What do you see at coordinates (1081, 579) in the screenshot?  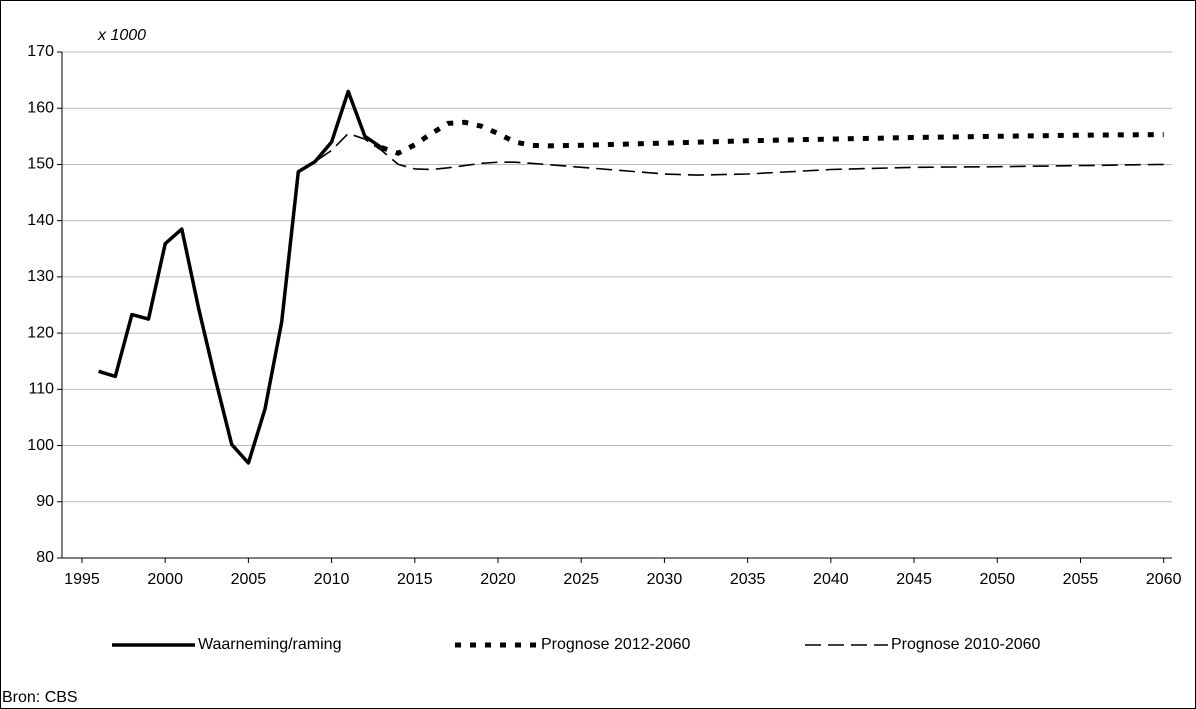 I see `x-tick-label: 2055` at bounding box center [1081, 579].